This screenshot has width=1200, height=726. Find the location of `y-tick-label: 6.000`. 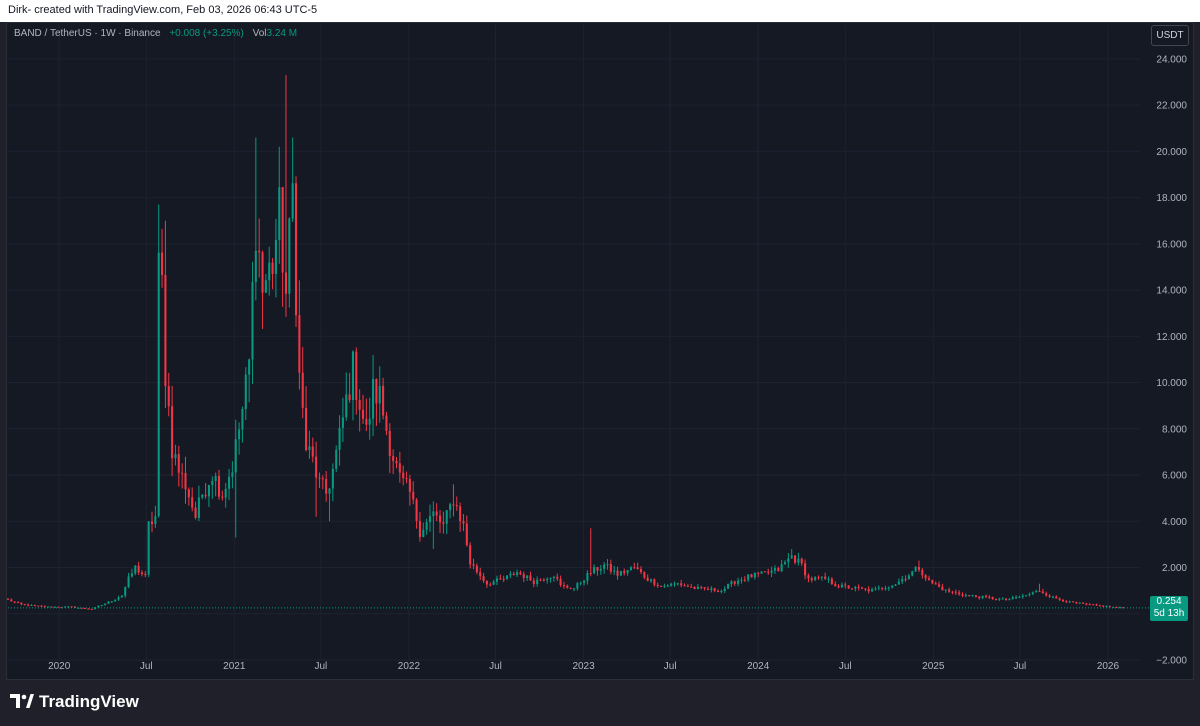

y-tick-label: 6.000 is located at coordinates (1174, 476).